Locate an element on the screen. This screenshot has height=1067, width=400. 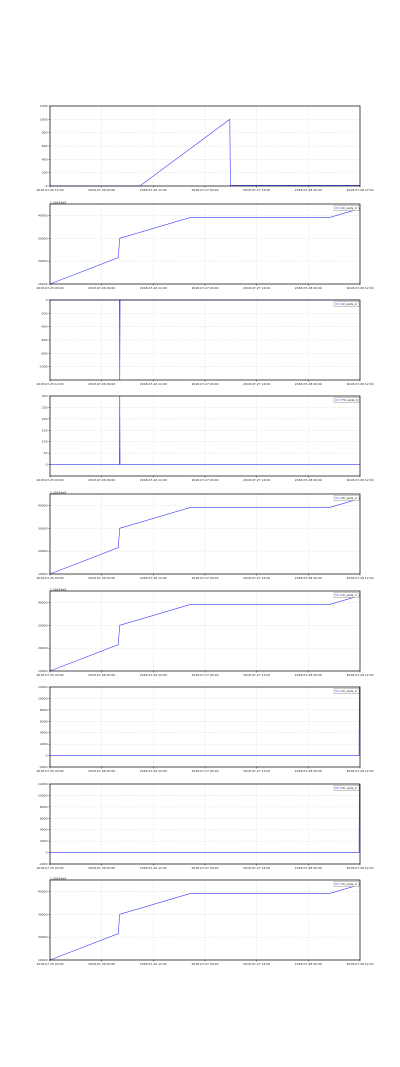
plot-frame is located at coordinates (205, 824).